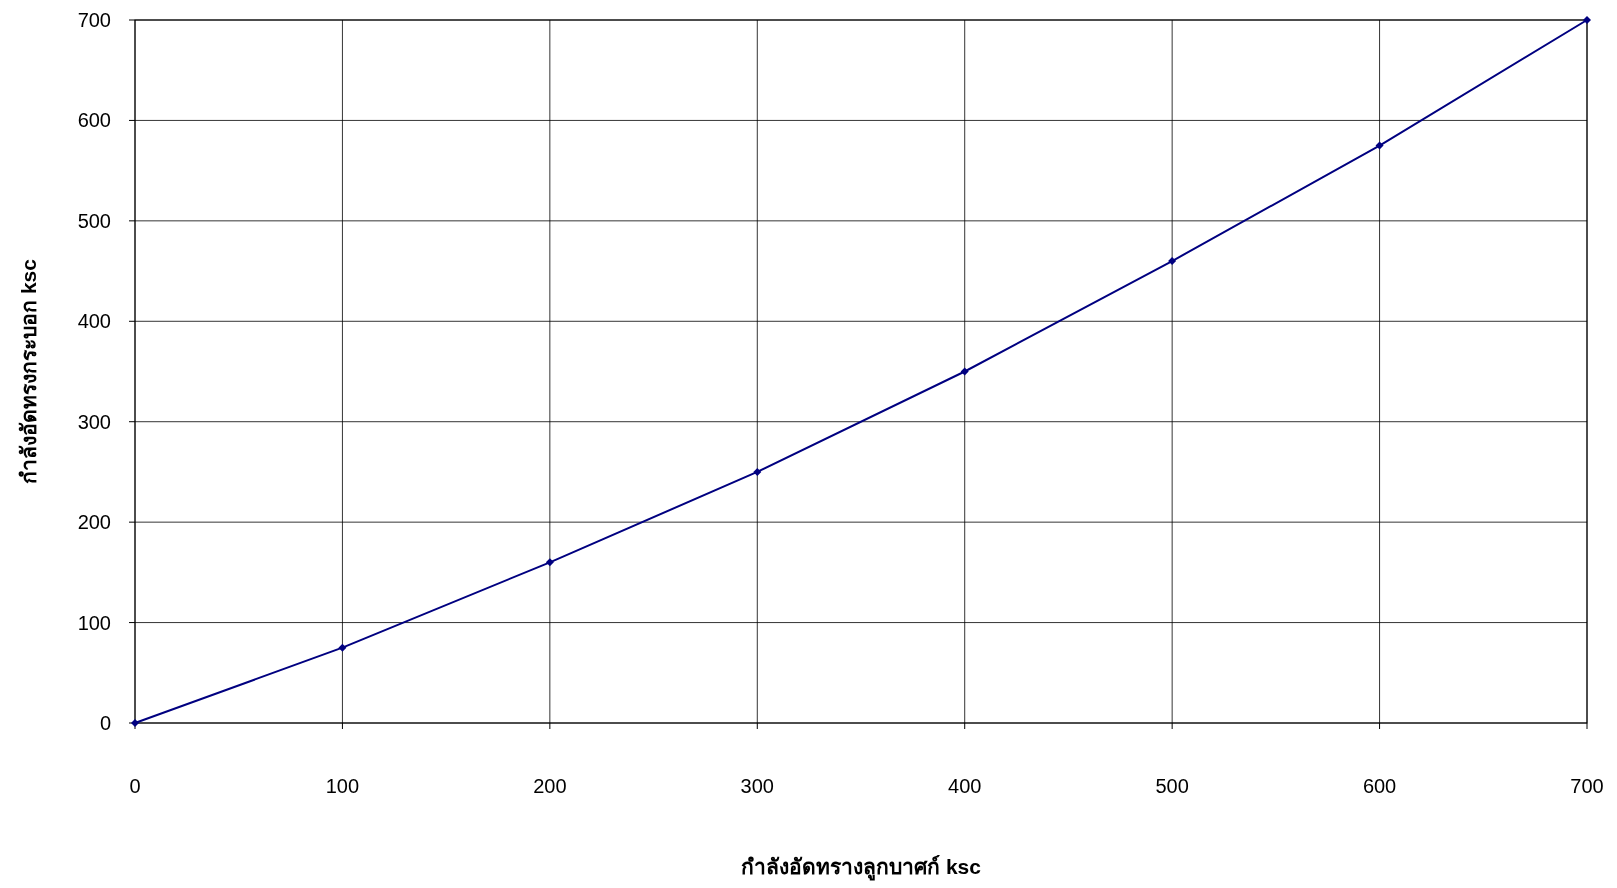 This screenshot has width=1617, height=888. What do you see at coordinates (965, 786) in the screenshot?
I see `x-tick-label: 400` at bounding box center [965, 786].